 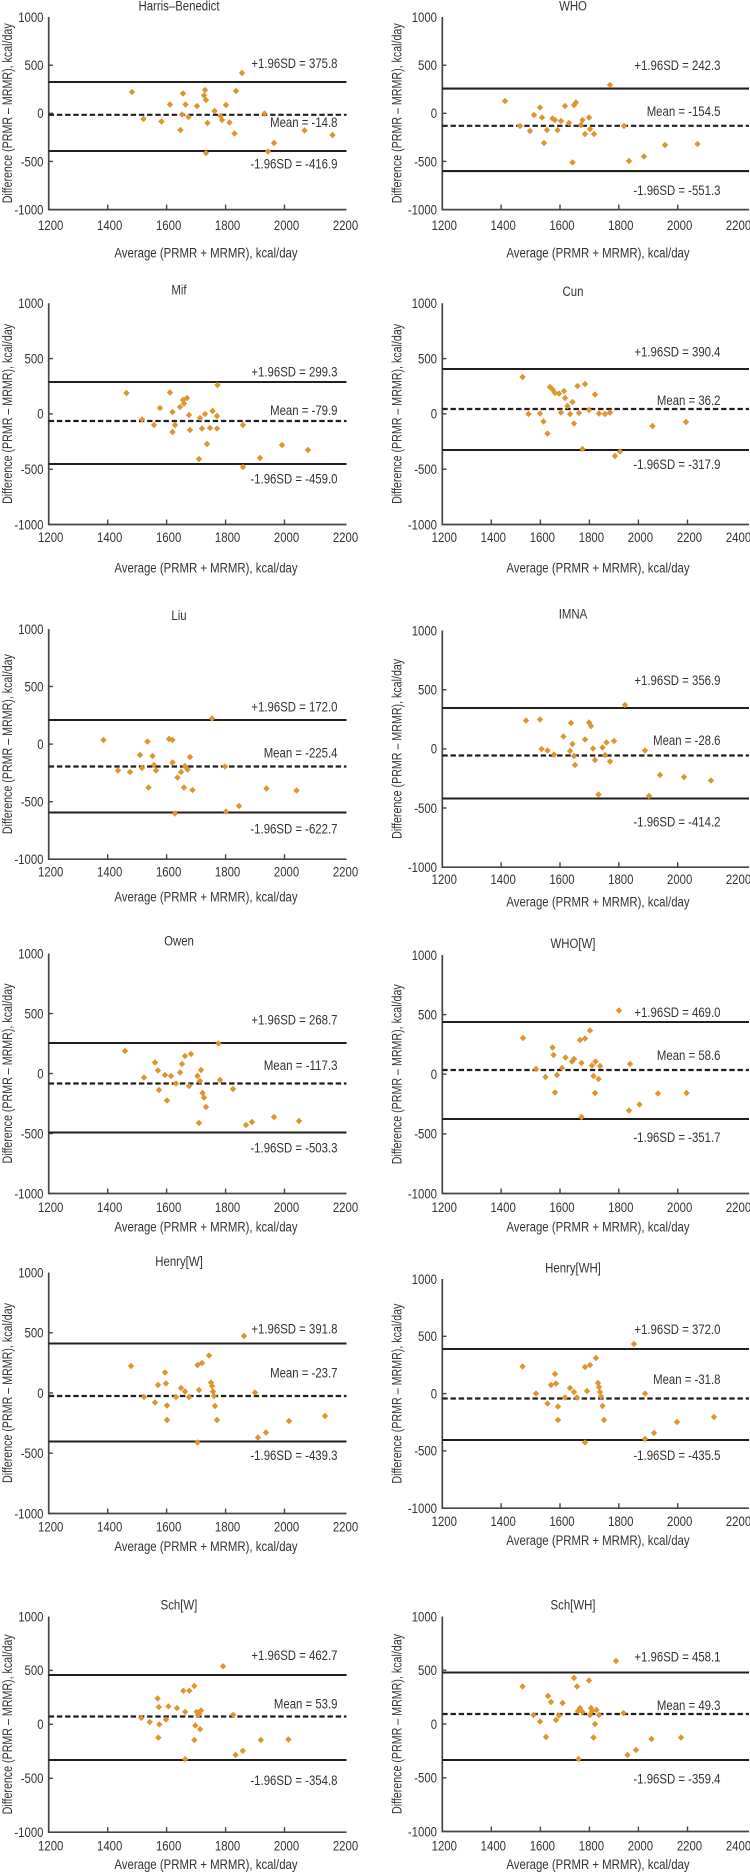 I want to click on svg-text: Mean = -79.9, so click(x=303, y=410).